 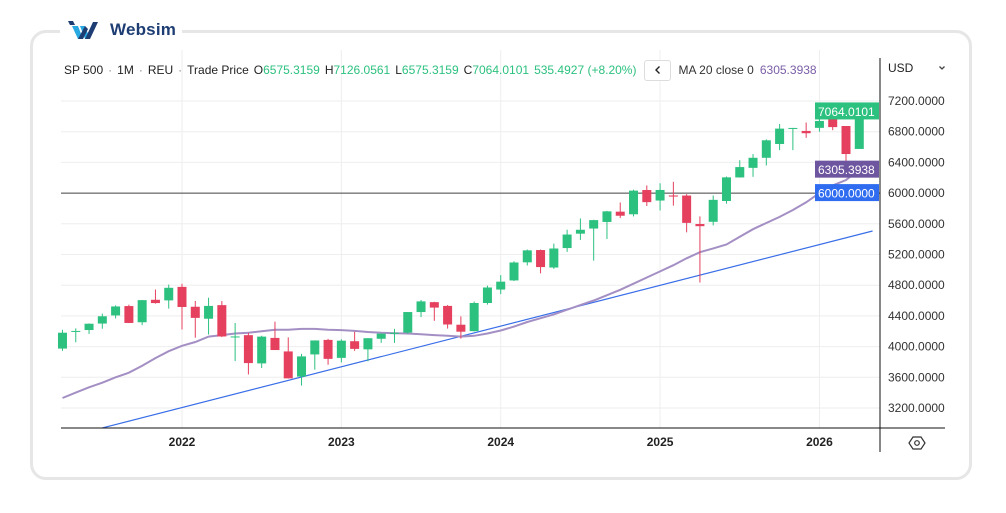 What do you see at coordinates (398, 70) in the screenshot?
I see `low-label: L` at bounding box center [398, 70].